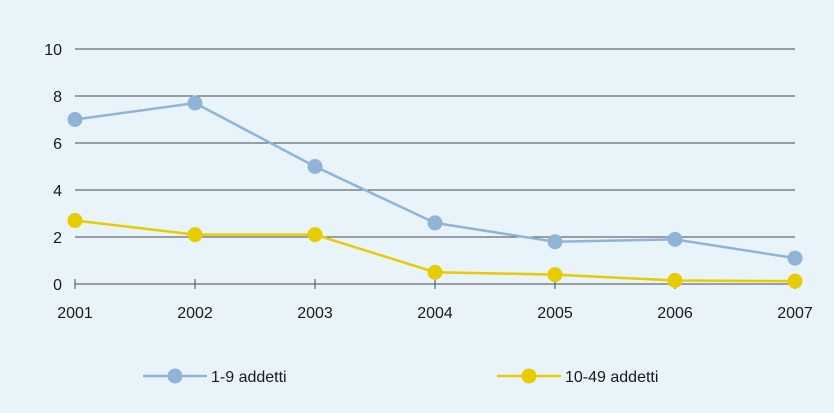 The image size is (834, 413). What do you see at coordinates (795, 258) in the screenshot?
I see `series-1-point-2007` at bounding box center [795, 258].